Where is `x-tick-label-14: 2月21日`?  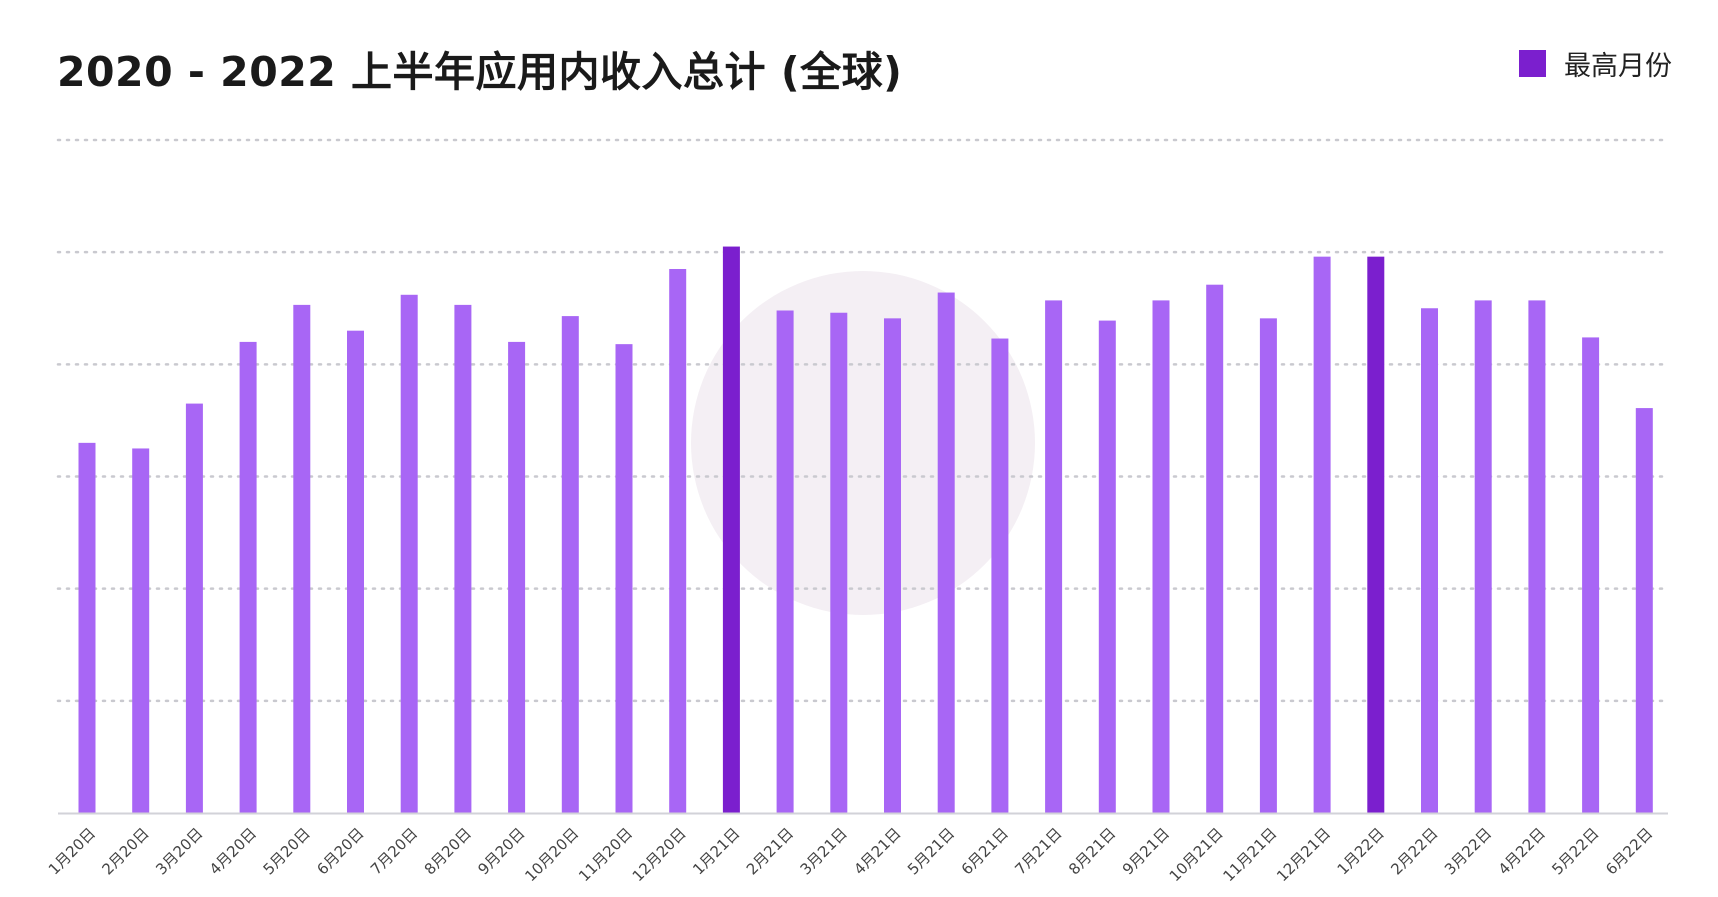
x-tick-label-14: 2月21日 is located at coordinates (770, 851).